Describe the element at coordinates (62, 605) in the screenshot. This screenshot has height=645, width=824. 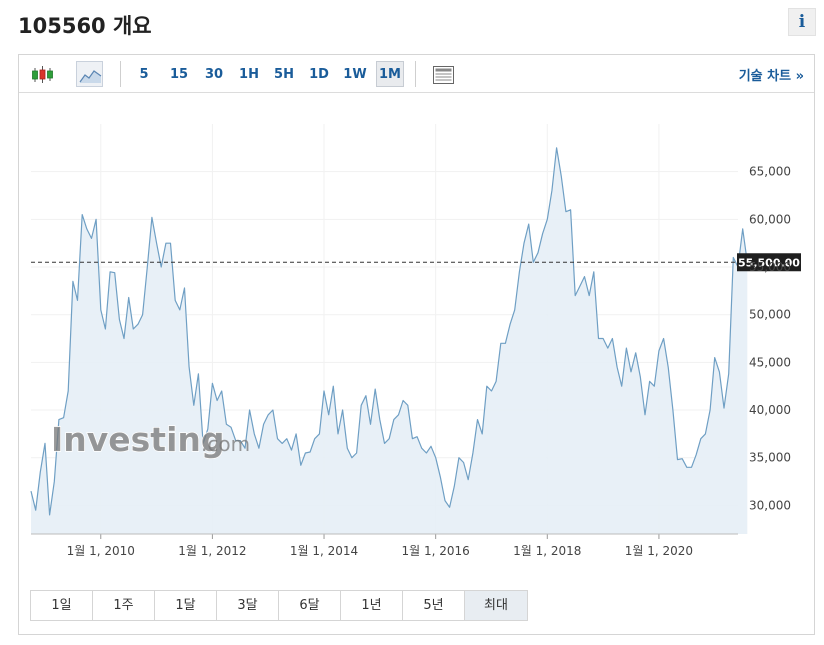
I see `period-1d: 1일` at that location.